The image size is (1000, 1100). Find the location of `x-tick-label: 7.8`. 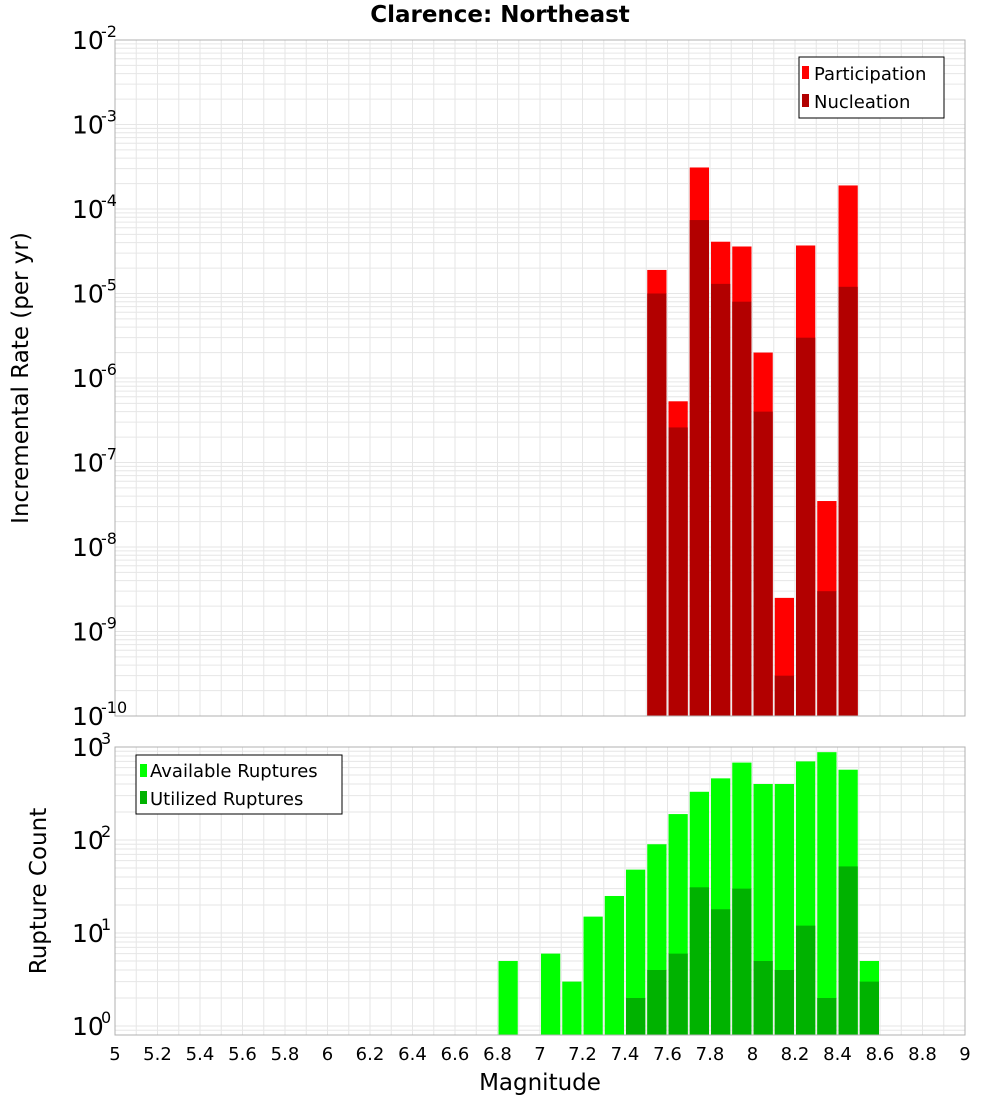

x-tick-label: 7.8 is located at coordinates (710, 1054).